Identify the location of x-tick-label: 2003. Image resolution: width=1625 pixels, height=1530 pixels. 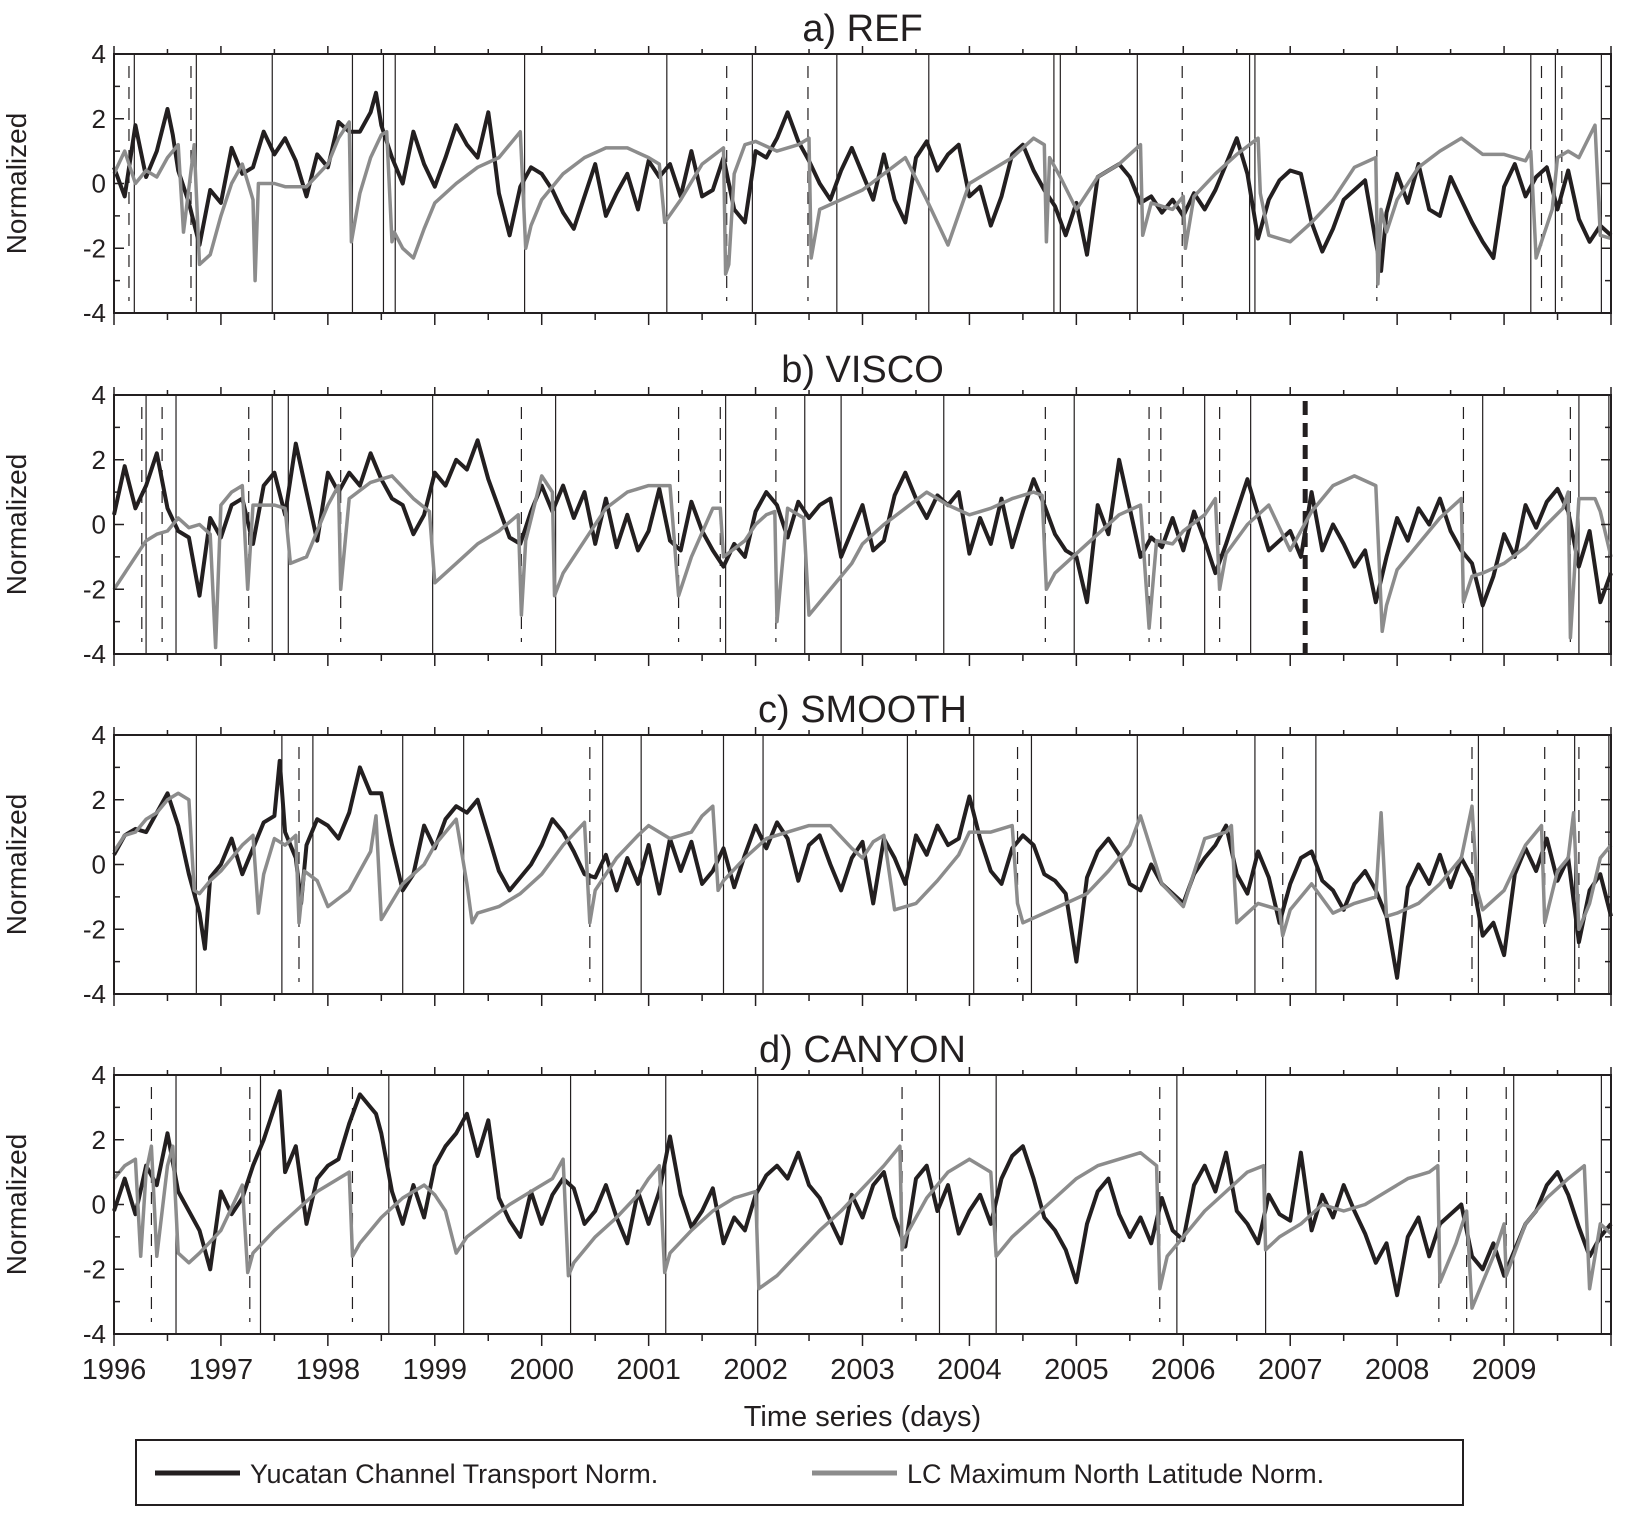
(862, 1370).